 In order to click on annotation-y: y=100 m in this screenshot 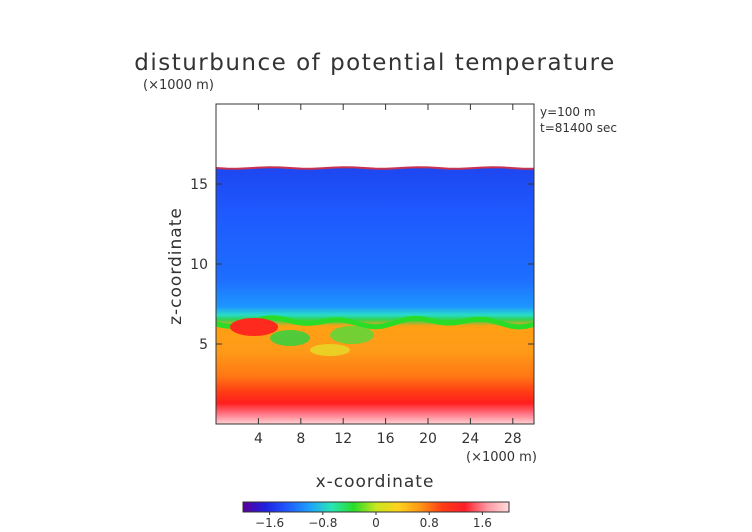, I will do `click(568, 112)`.